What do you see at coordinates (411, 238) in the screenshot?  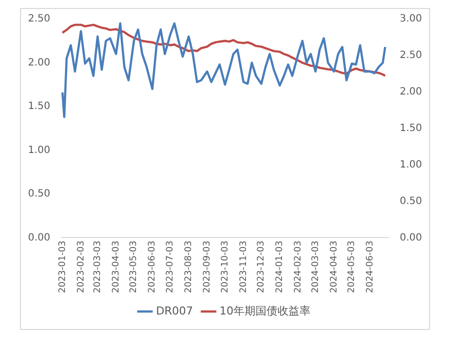 I see `y2-tick-label: 0.00` at bounding box center [411, 238].